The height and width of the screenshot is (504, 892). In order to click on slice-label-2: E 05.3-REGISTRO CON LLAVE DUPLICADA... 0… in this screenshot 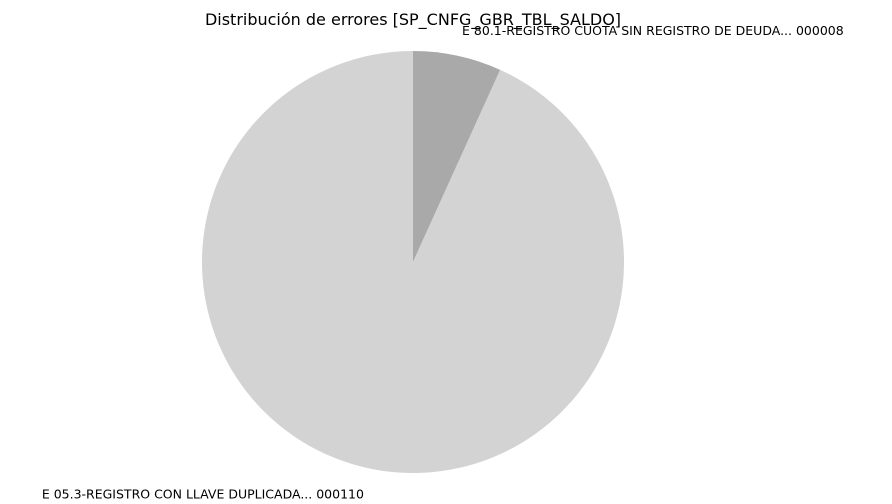, I will do `click(203, 493)`.